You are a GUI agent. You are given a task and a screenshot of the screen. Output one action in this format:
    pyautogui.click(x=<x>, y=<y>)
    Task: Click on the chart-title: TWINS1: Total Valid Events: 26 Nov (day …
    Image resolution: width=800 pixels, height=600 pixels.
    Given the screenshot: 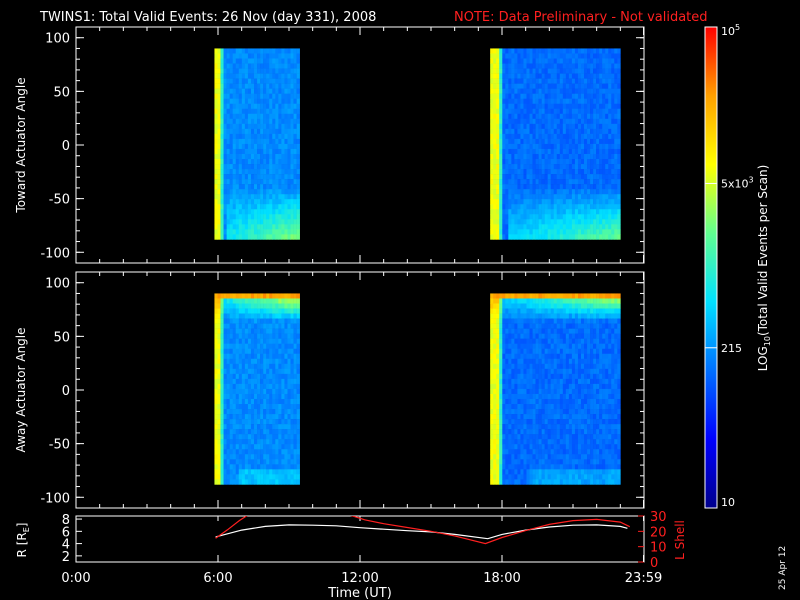 What is the action you would take?
    pyautogui.click(x=207, y=17)
    